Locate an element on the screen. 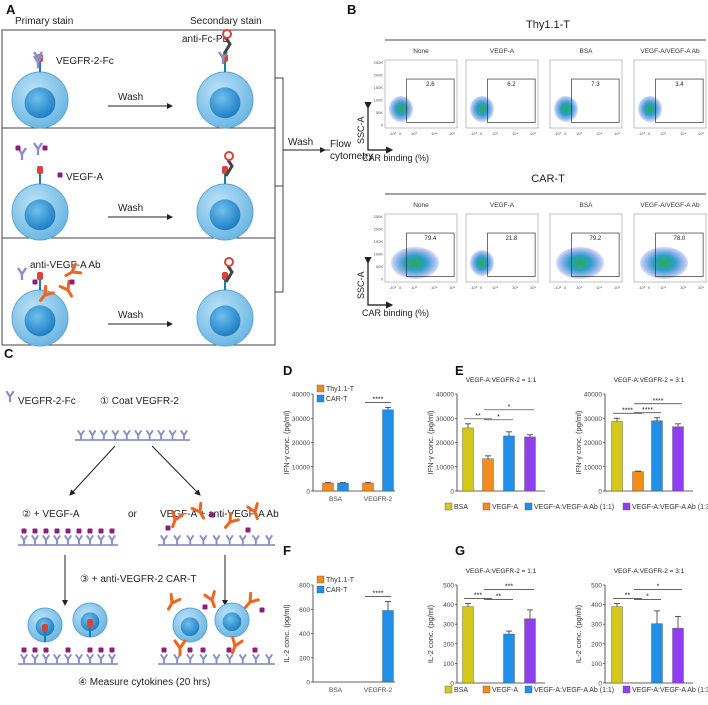 This screenshot has height=705, width=708. y-tick-label: 250K is located at coordinates (379, 62).